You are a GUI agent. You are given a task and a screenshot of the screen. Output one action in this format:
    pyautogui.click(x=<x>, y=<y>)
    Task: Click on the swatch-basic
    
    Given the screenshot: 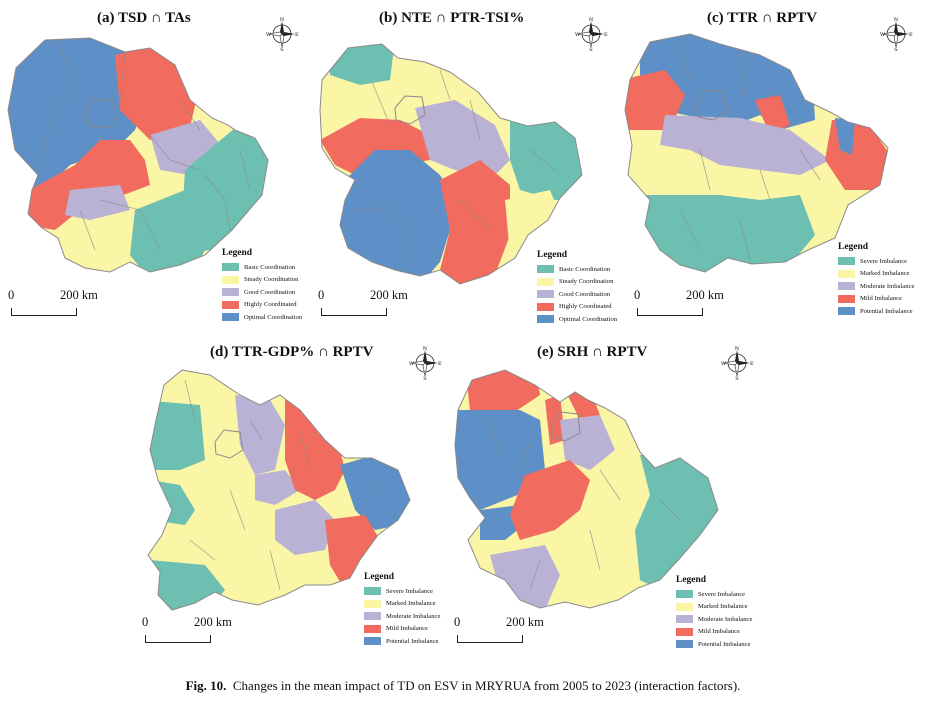 What is the action you would take?
    pyautogui.click(x=230, y=267)
    